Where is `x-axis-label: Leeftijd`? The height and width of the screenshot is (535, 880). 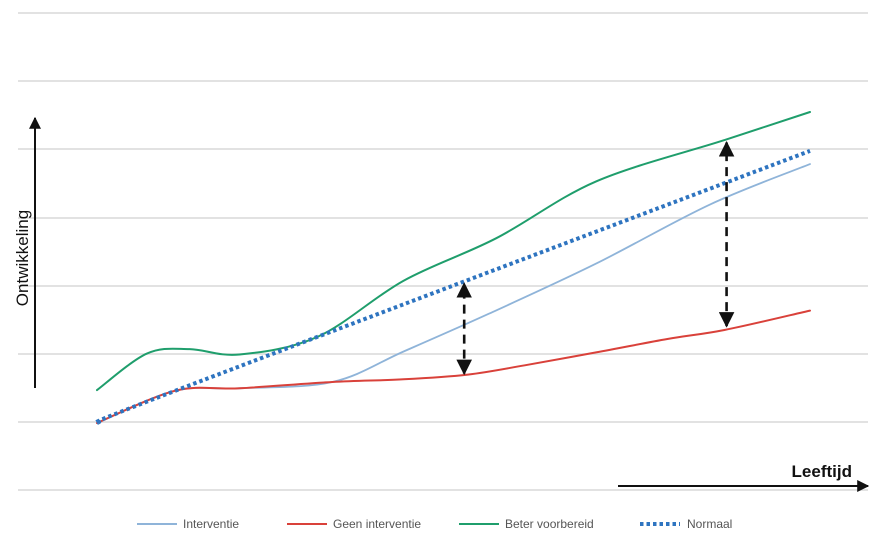 x-axis-label: Leeftijd is located at coordinates (822, 471).